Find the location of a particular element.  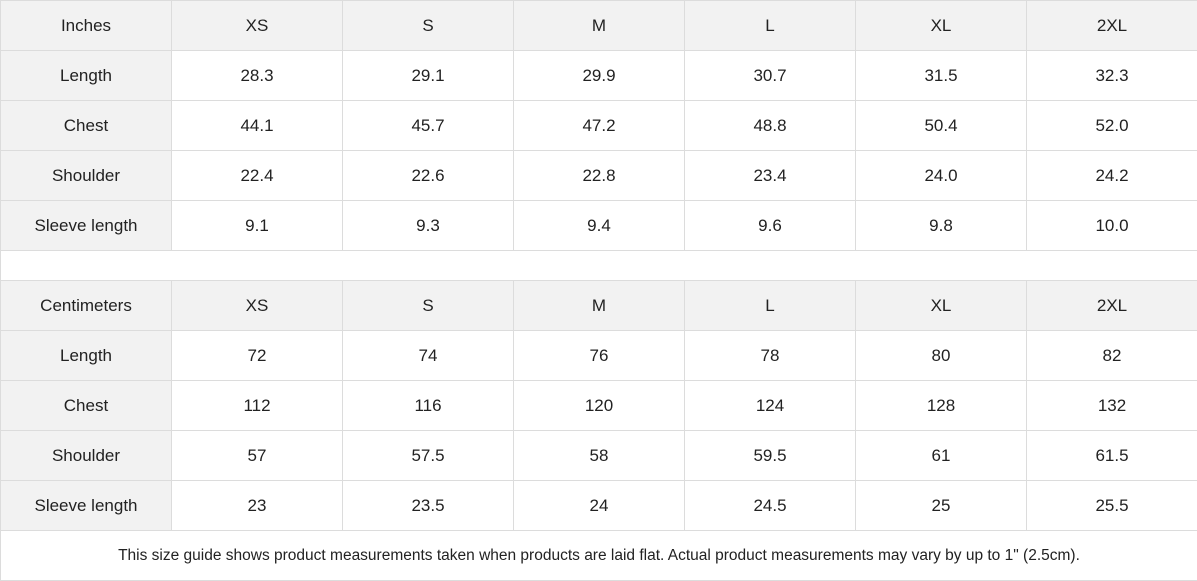

measurement-value: 29.9 is located at coordinates (599, 76).